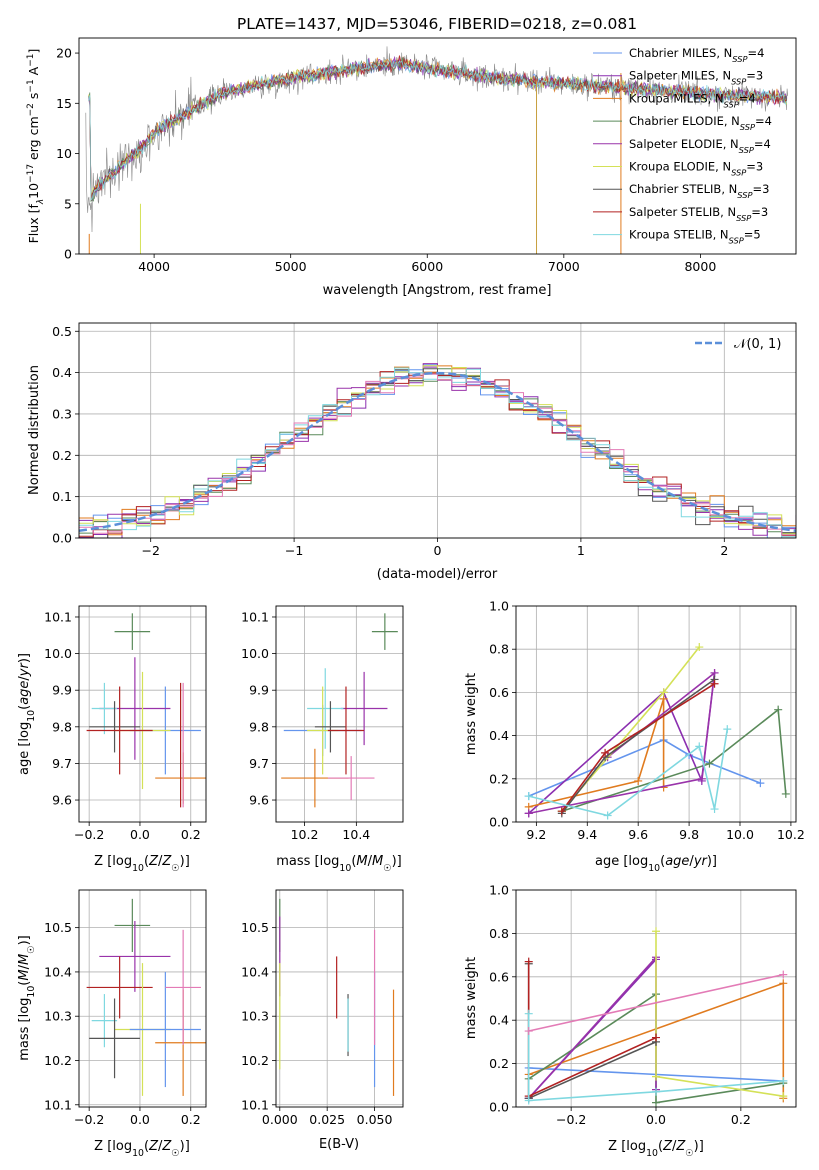 This screenshot has width=819, height=1170. I want to click on x-tick-label: 7000, so click(564, 266).